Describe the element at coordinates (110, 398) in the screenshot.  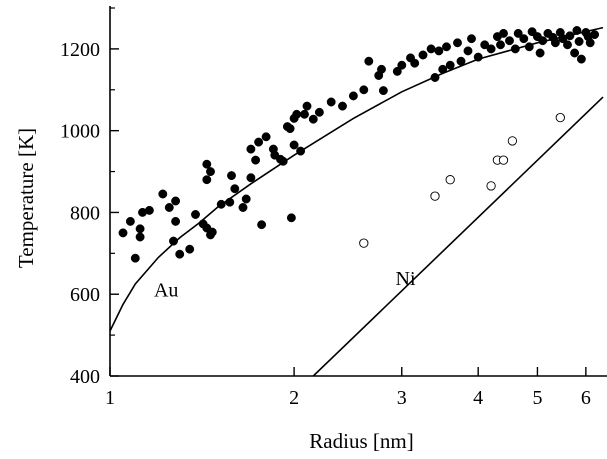
I see `x-tick-label: 1` at that location.